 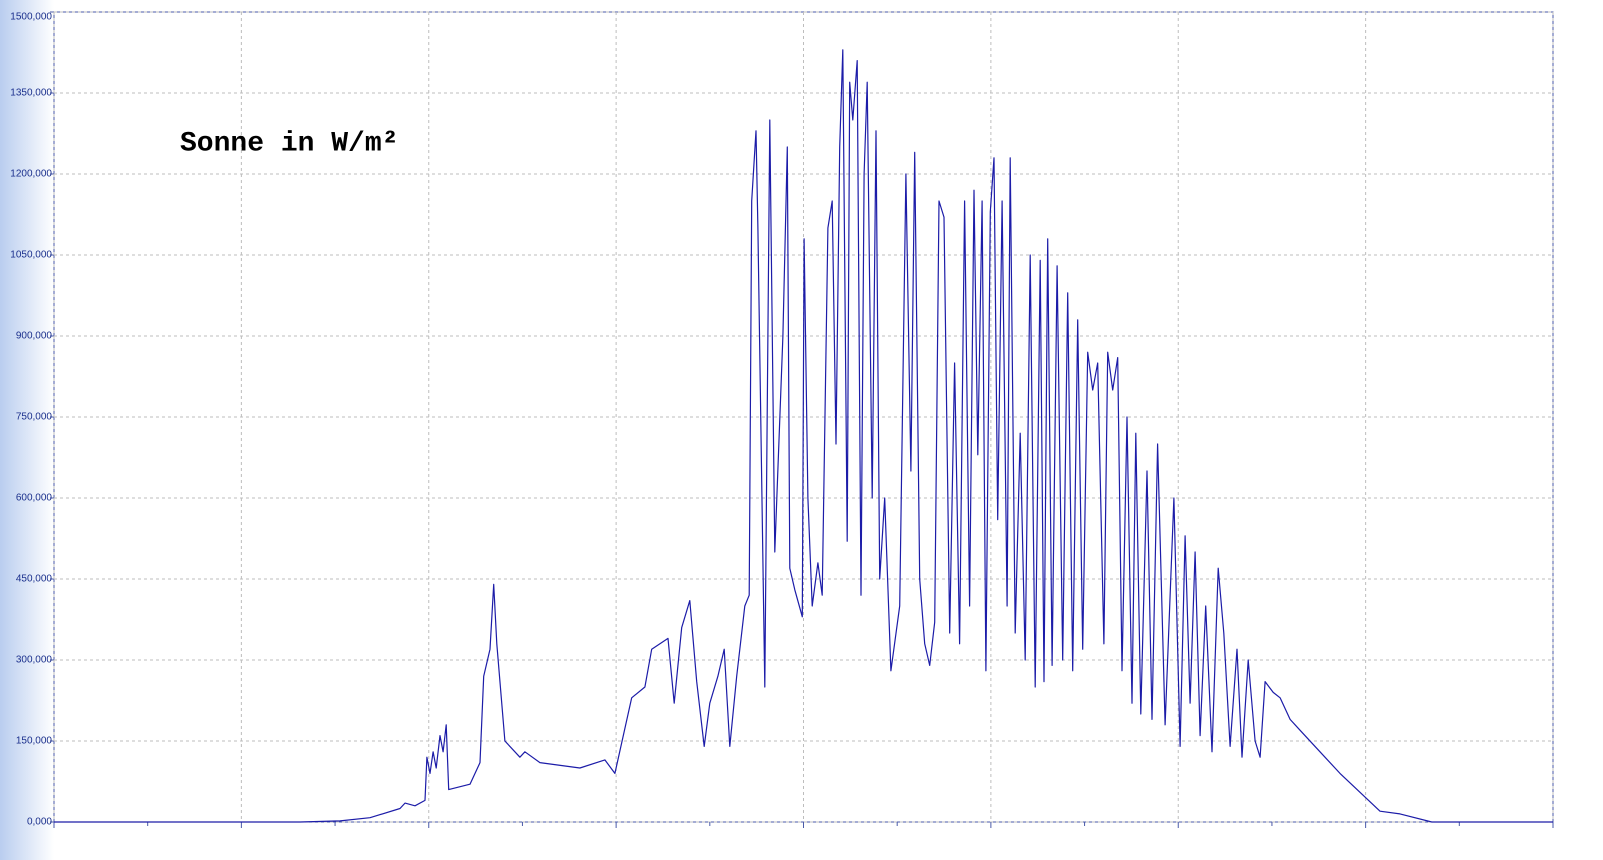 I want to click on axis-panel, so click(x=27, y=430).